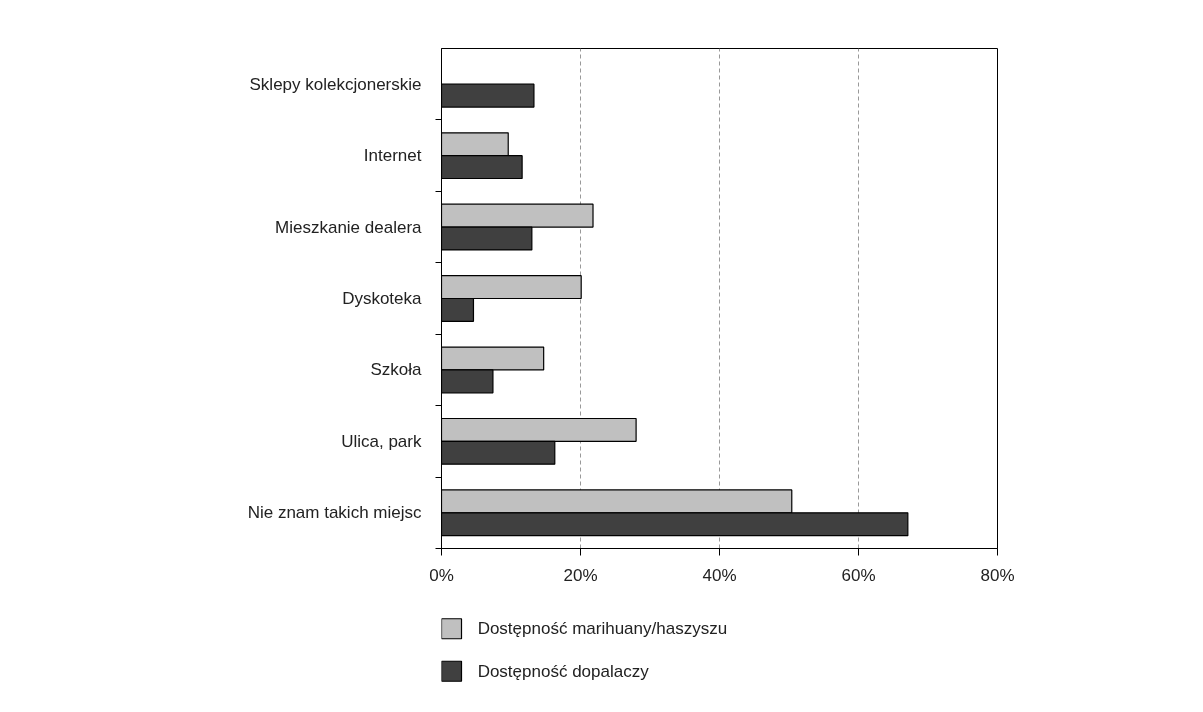  I want to click on x-tick-label: 80%, so click(997, 575).